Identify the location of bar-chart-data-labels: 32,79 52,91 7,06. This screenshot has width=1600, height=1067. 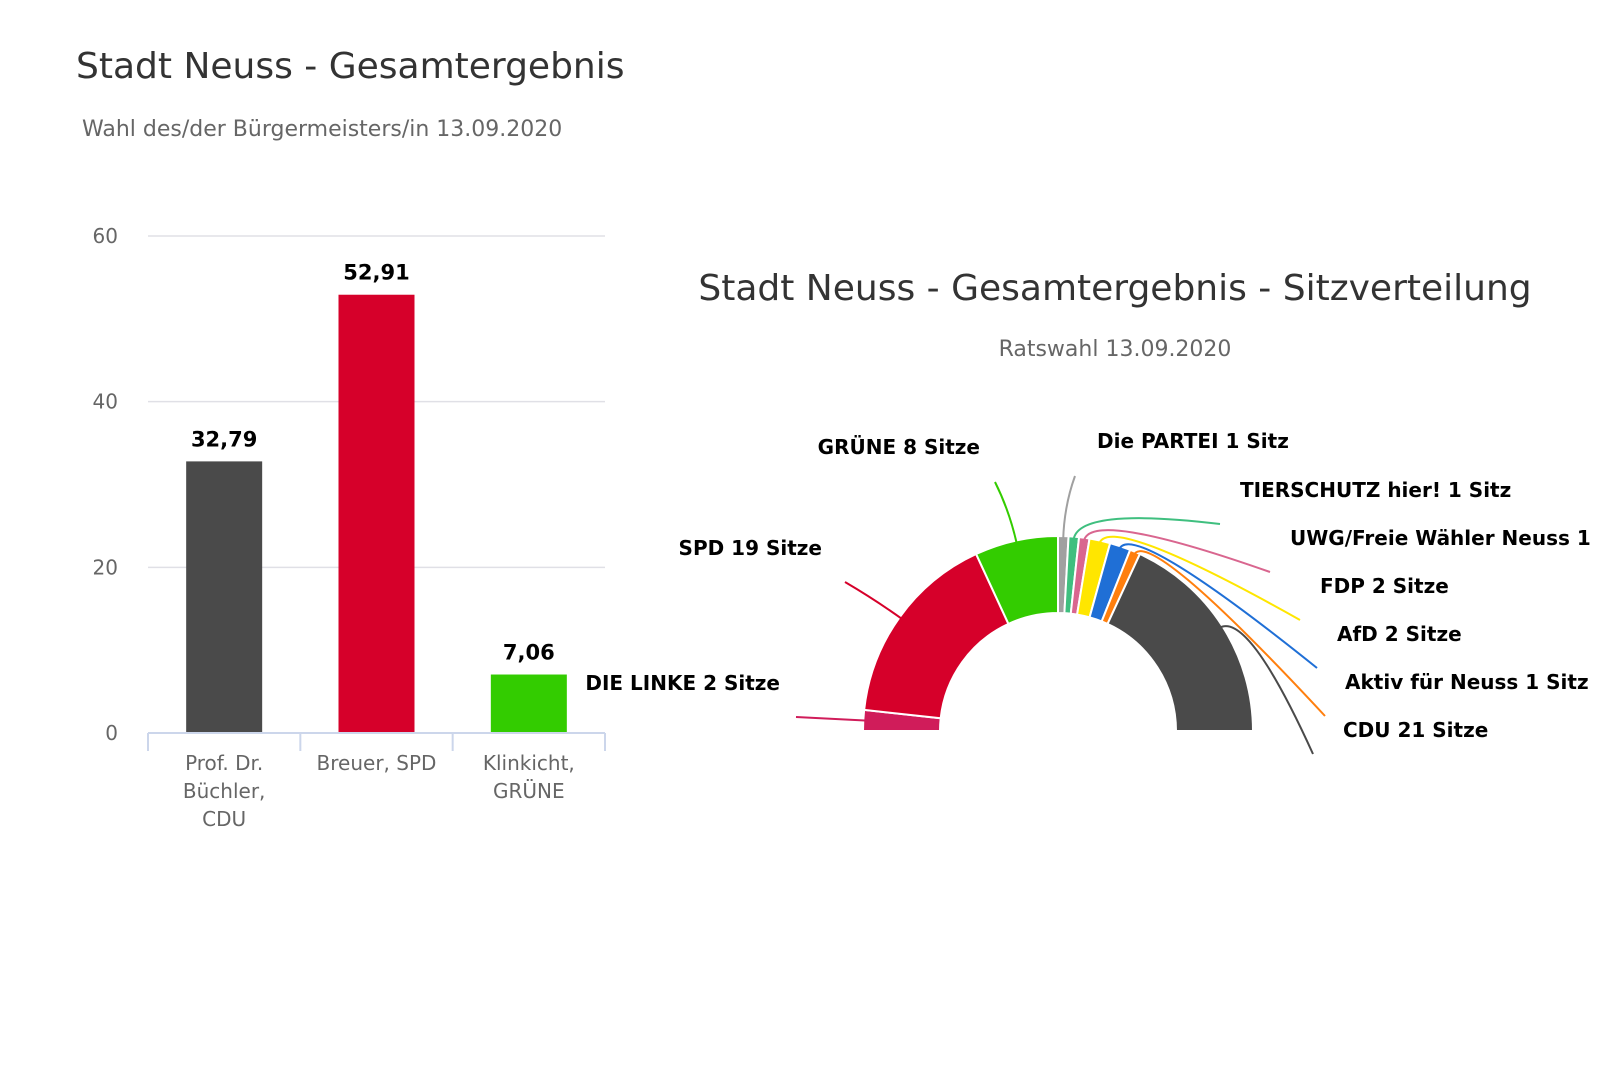
(373, 463).